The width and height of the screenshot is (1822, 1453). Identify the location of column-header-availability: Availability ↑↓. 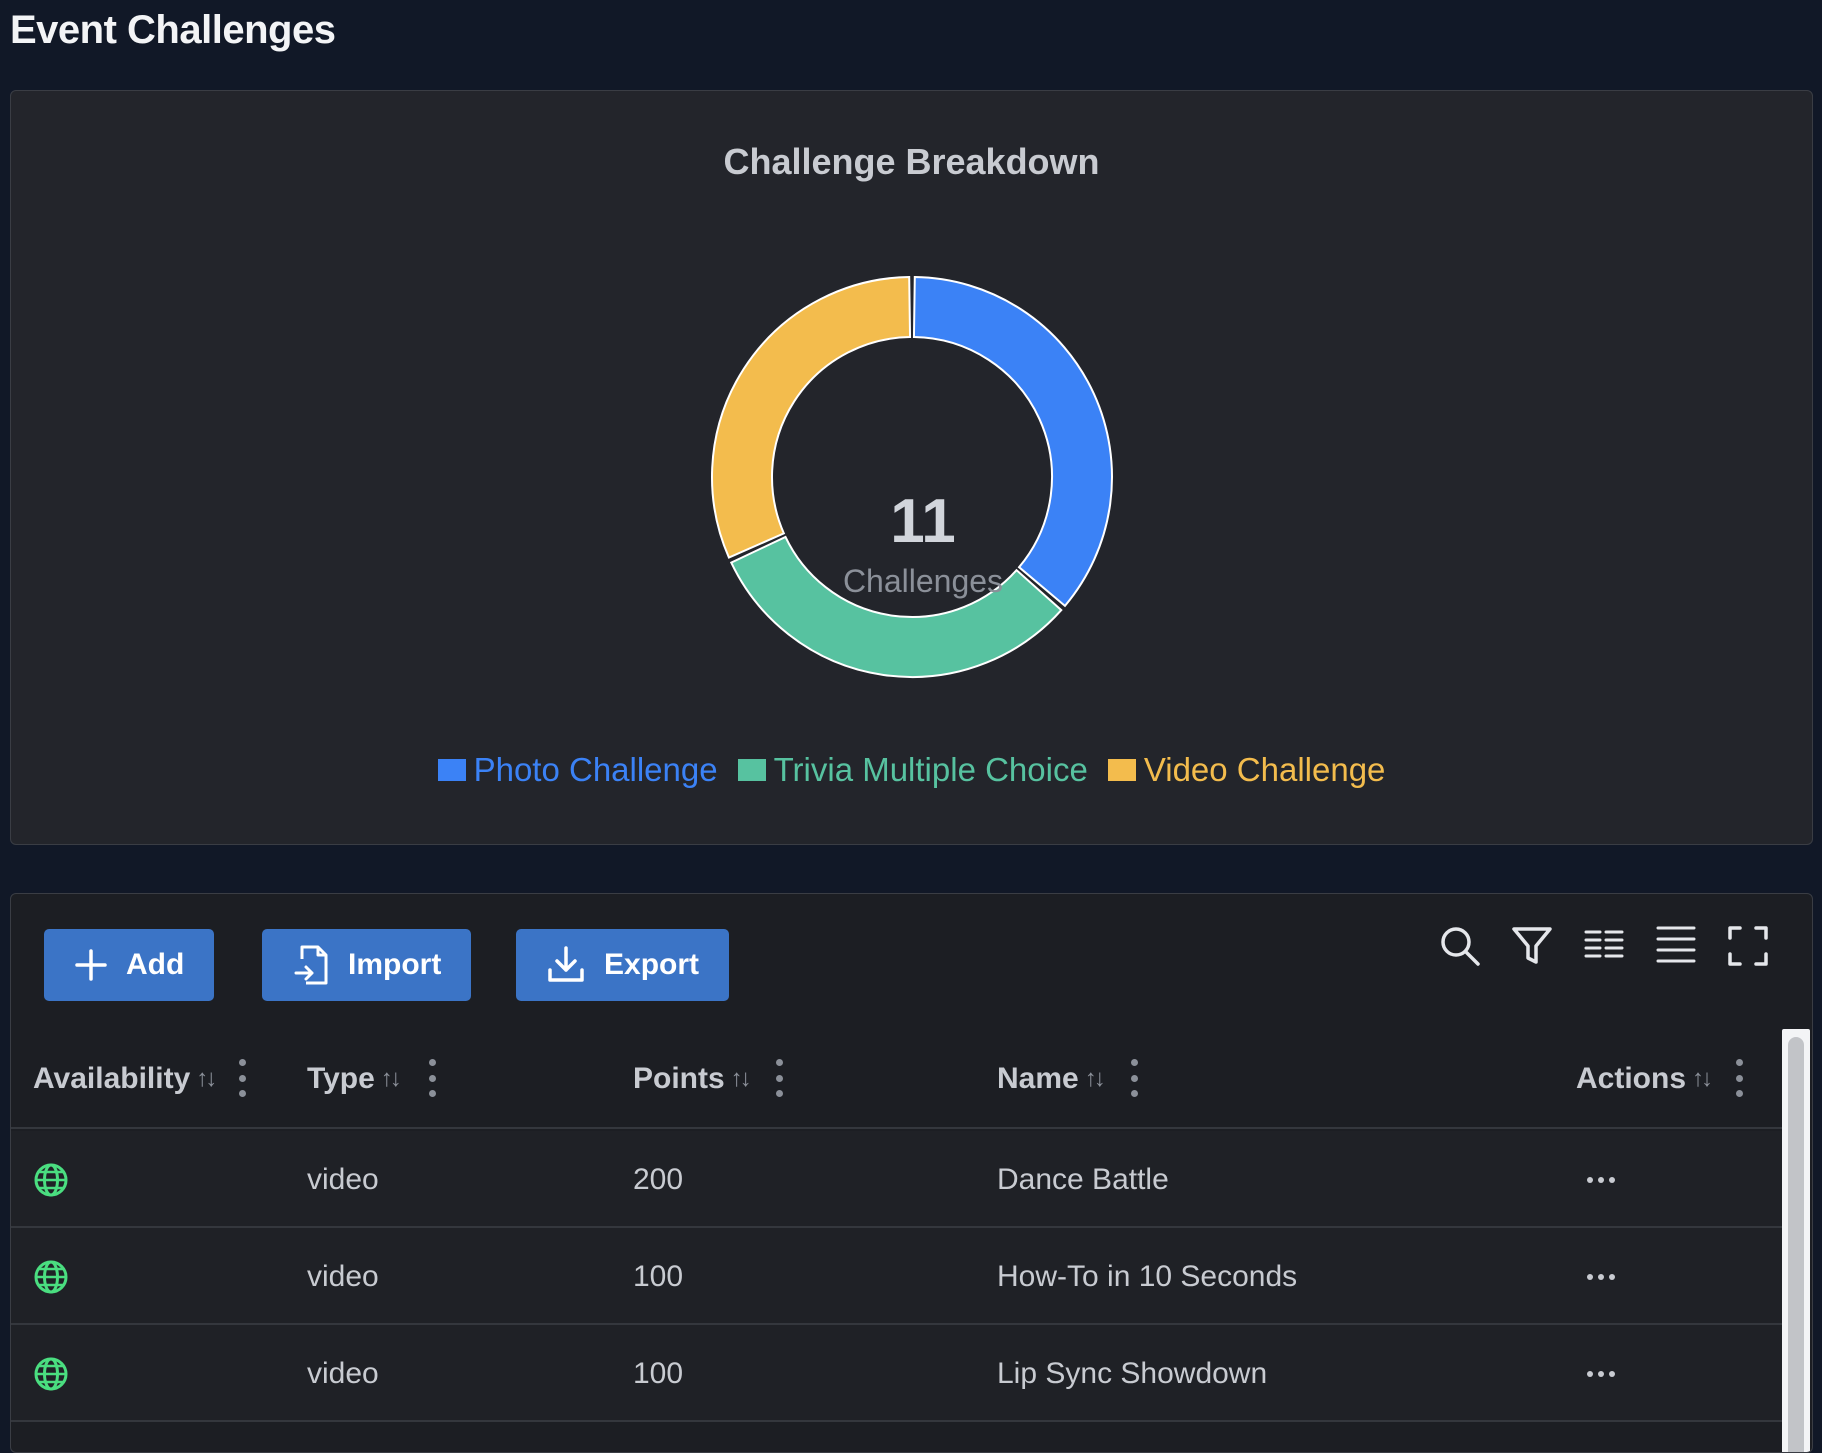
(125, 1079).